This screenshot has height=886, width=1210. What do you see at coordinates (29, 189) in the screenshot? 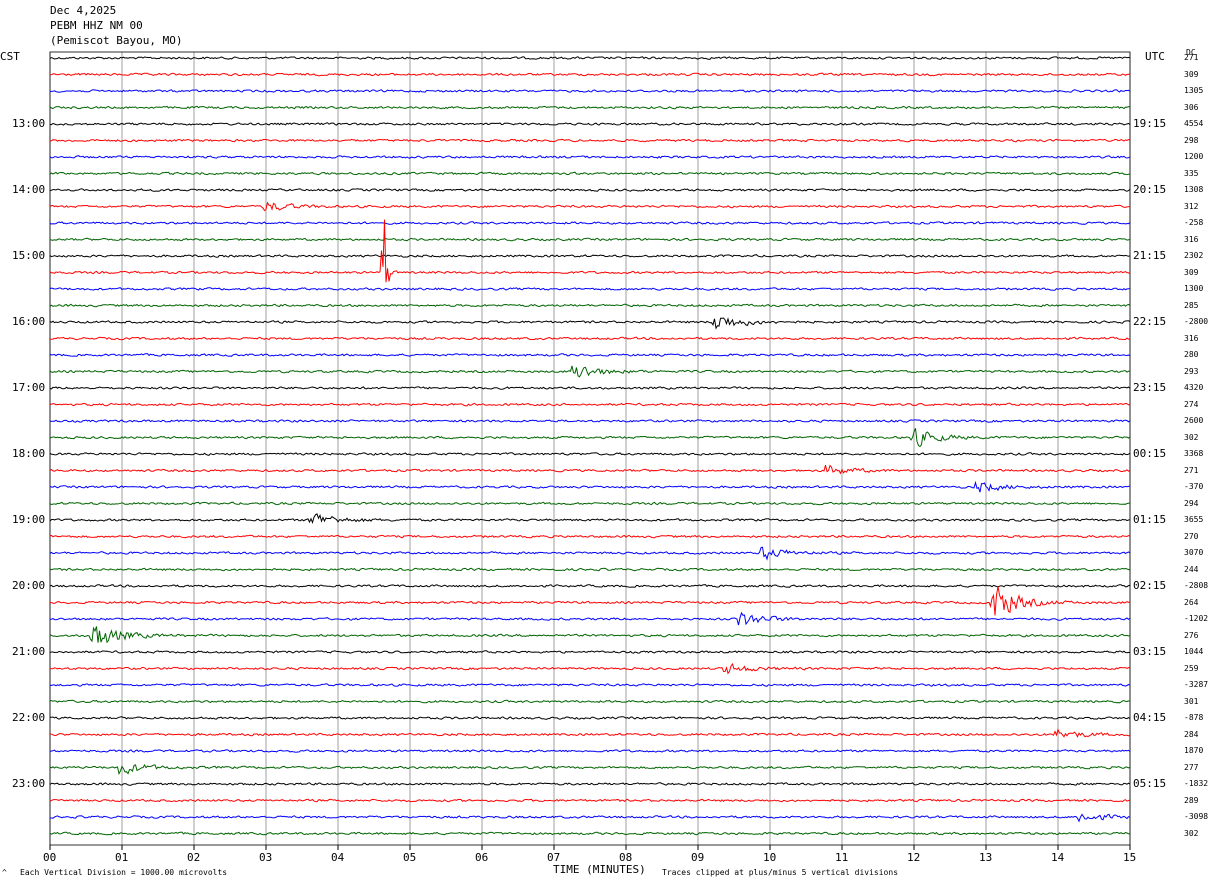
I see `left-hour-label: 14:00` at bounding box center [29, 189].